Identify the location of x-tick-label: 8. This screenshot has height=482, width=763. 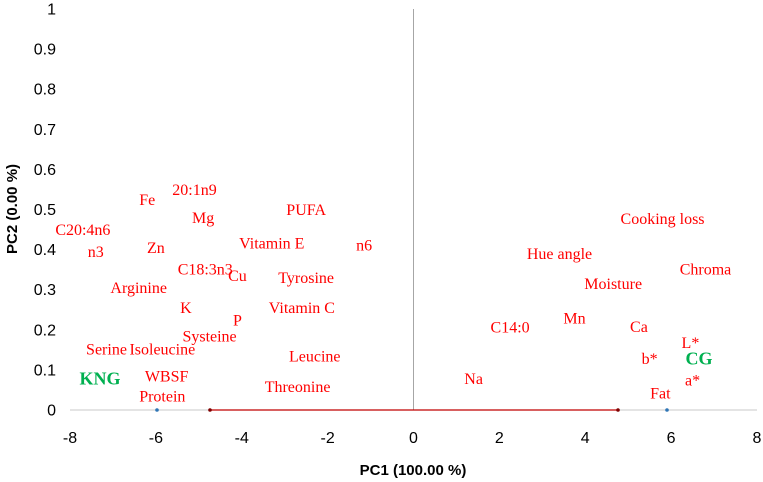
(757, 438).